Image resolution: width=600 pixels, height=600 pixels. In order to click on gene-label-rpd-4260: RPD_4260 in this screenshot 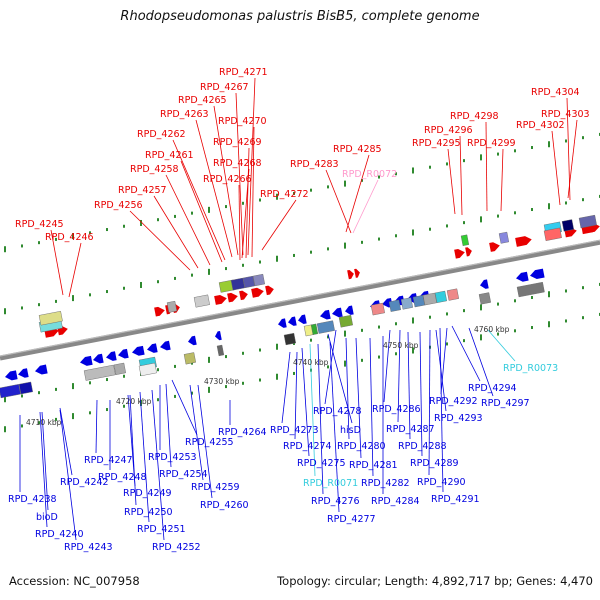, I will do `click(224, 505)`.